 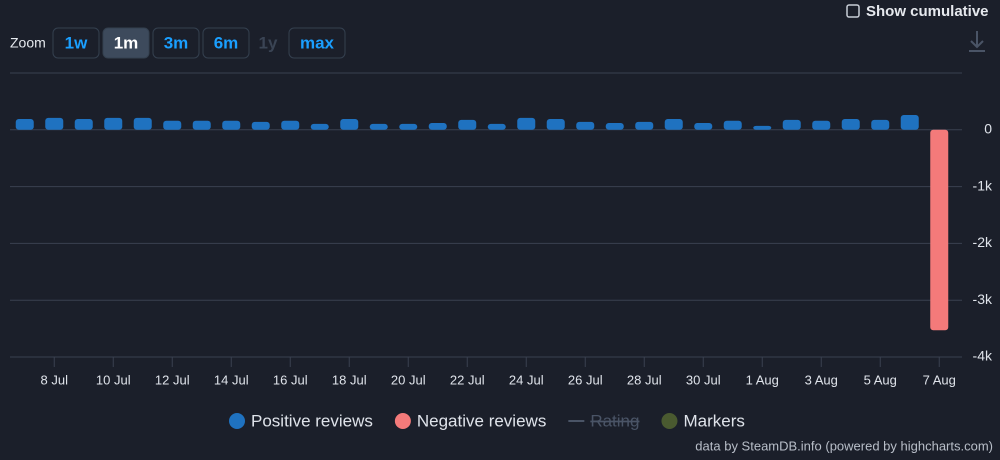 I want to click on zoom-button-label: 3m, so click(x=176, y=42).